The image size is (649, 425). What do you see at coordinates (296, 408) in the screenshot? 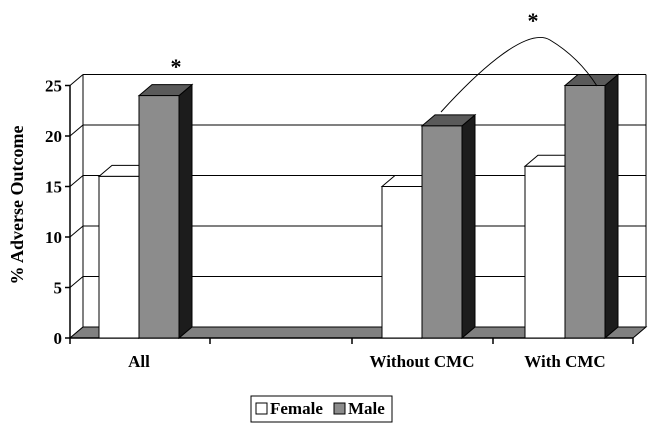
I see `legend-label-female: Female` at bounding box center [296, 408].